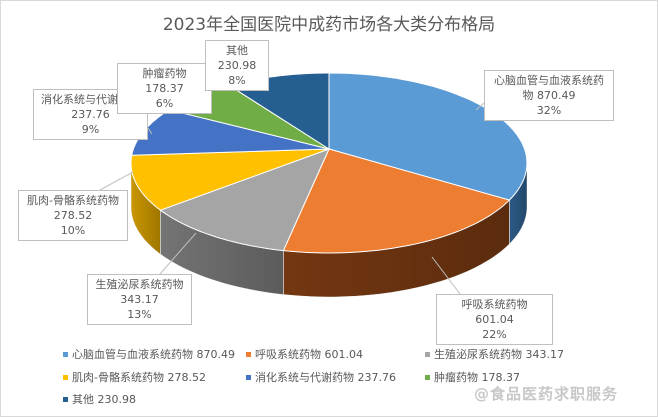 This screenshot has height=417, width=658. Describe the element at coordinates (237, 58) in the screenshot. I see `label-text: 其他 230.98` at that location.